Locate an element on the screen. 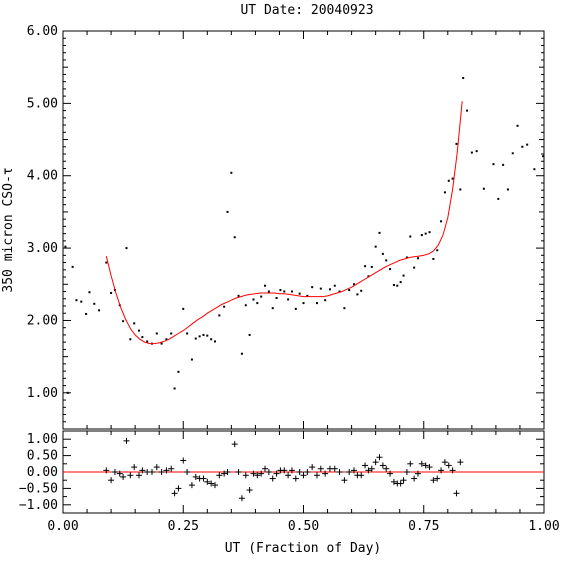  y-axis-label: 350 micron CSO-τ is located at coordinates (8, 229).